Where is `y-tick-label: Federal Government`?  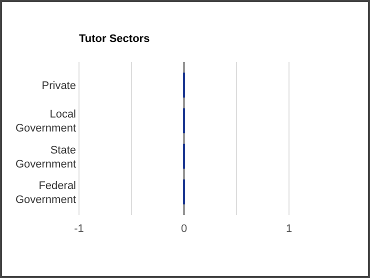
y-tick-label: Federal Government is located at coordinates (45, 193).